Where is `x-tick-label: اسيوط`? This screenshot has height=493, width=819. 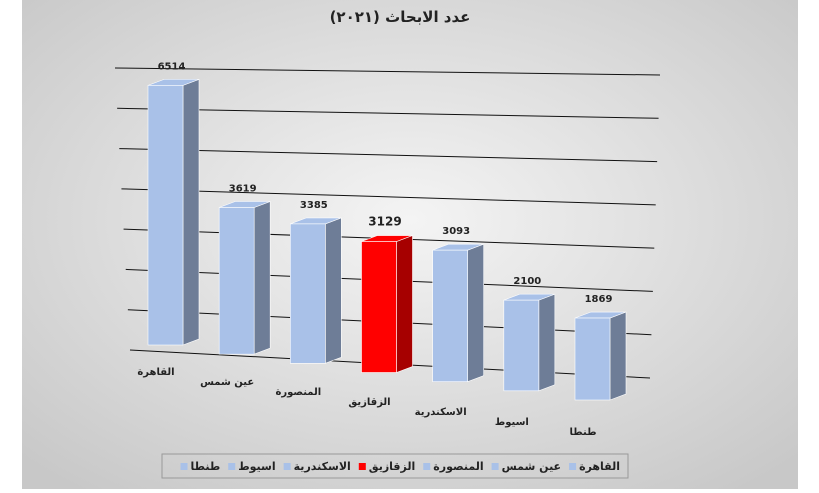
x-tick-label: اسيوط is located at coordinates (512, 422).